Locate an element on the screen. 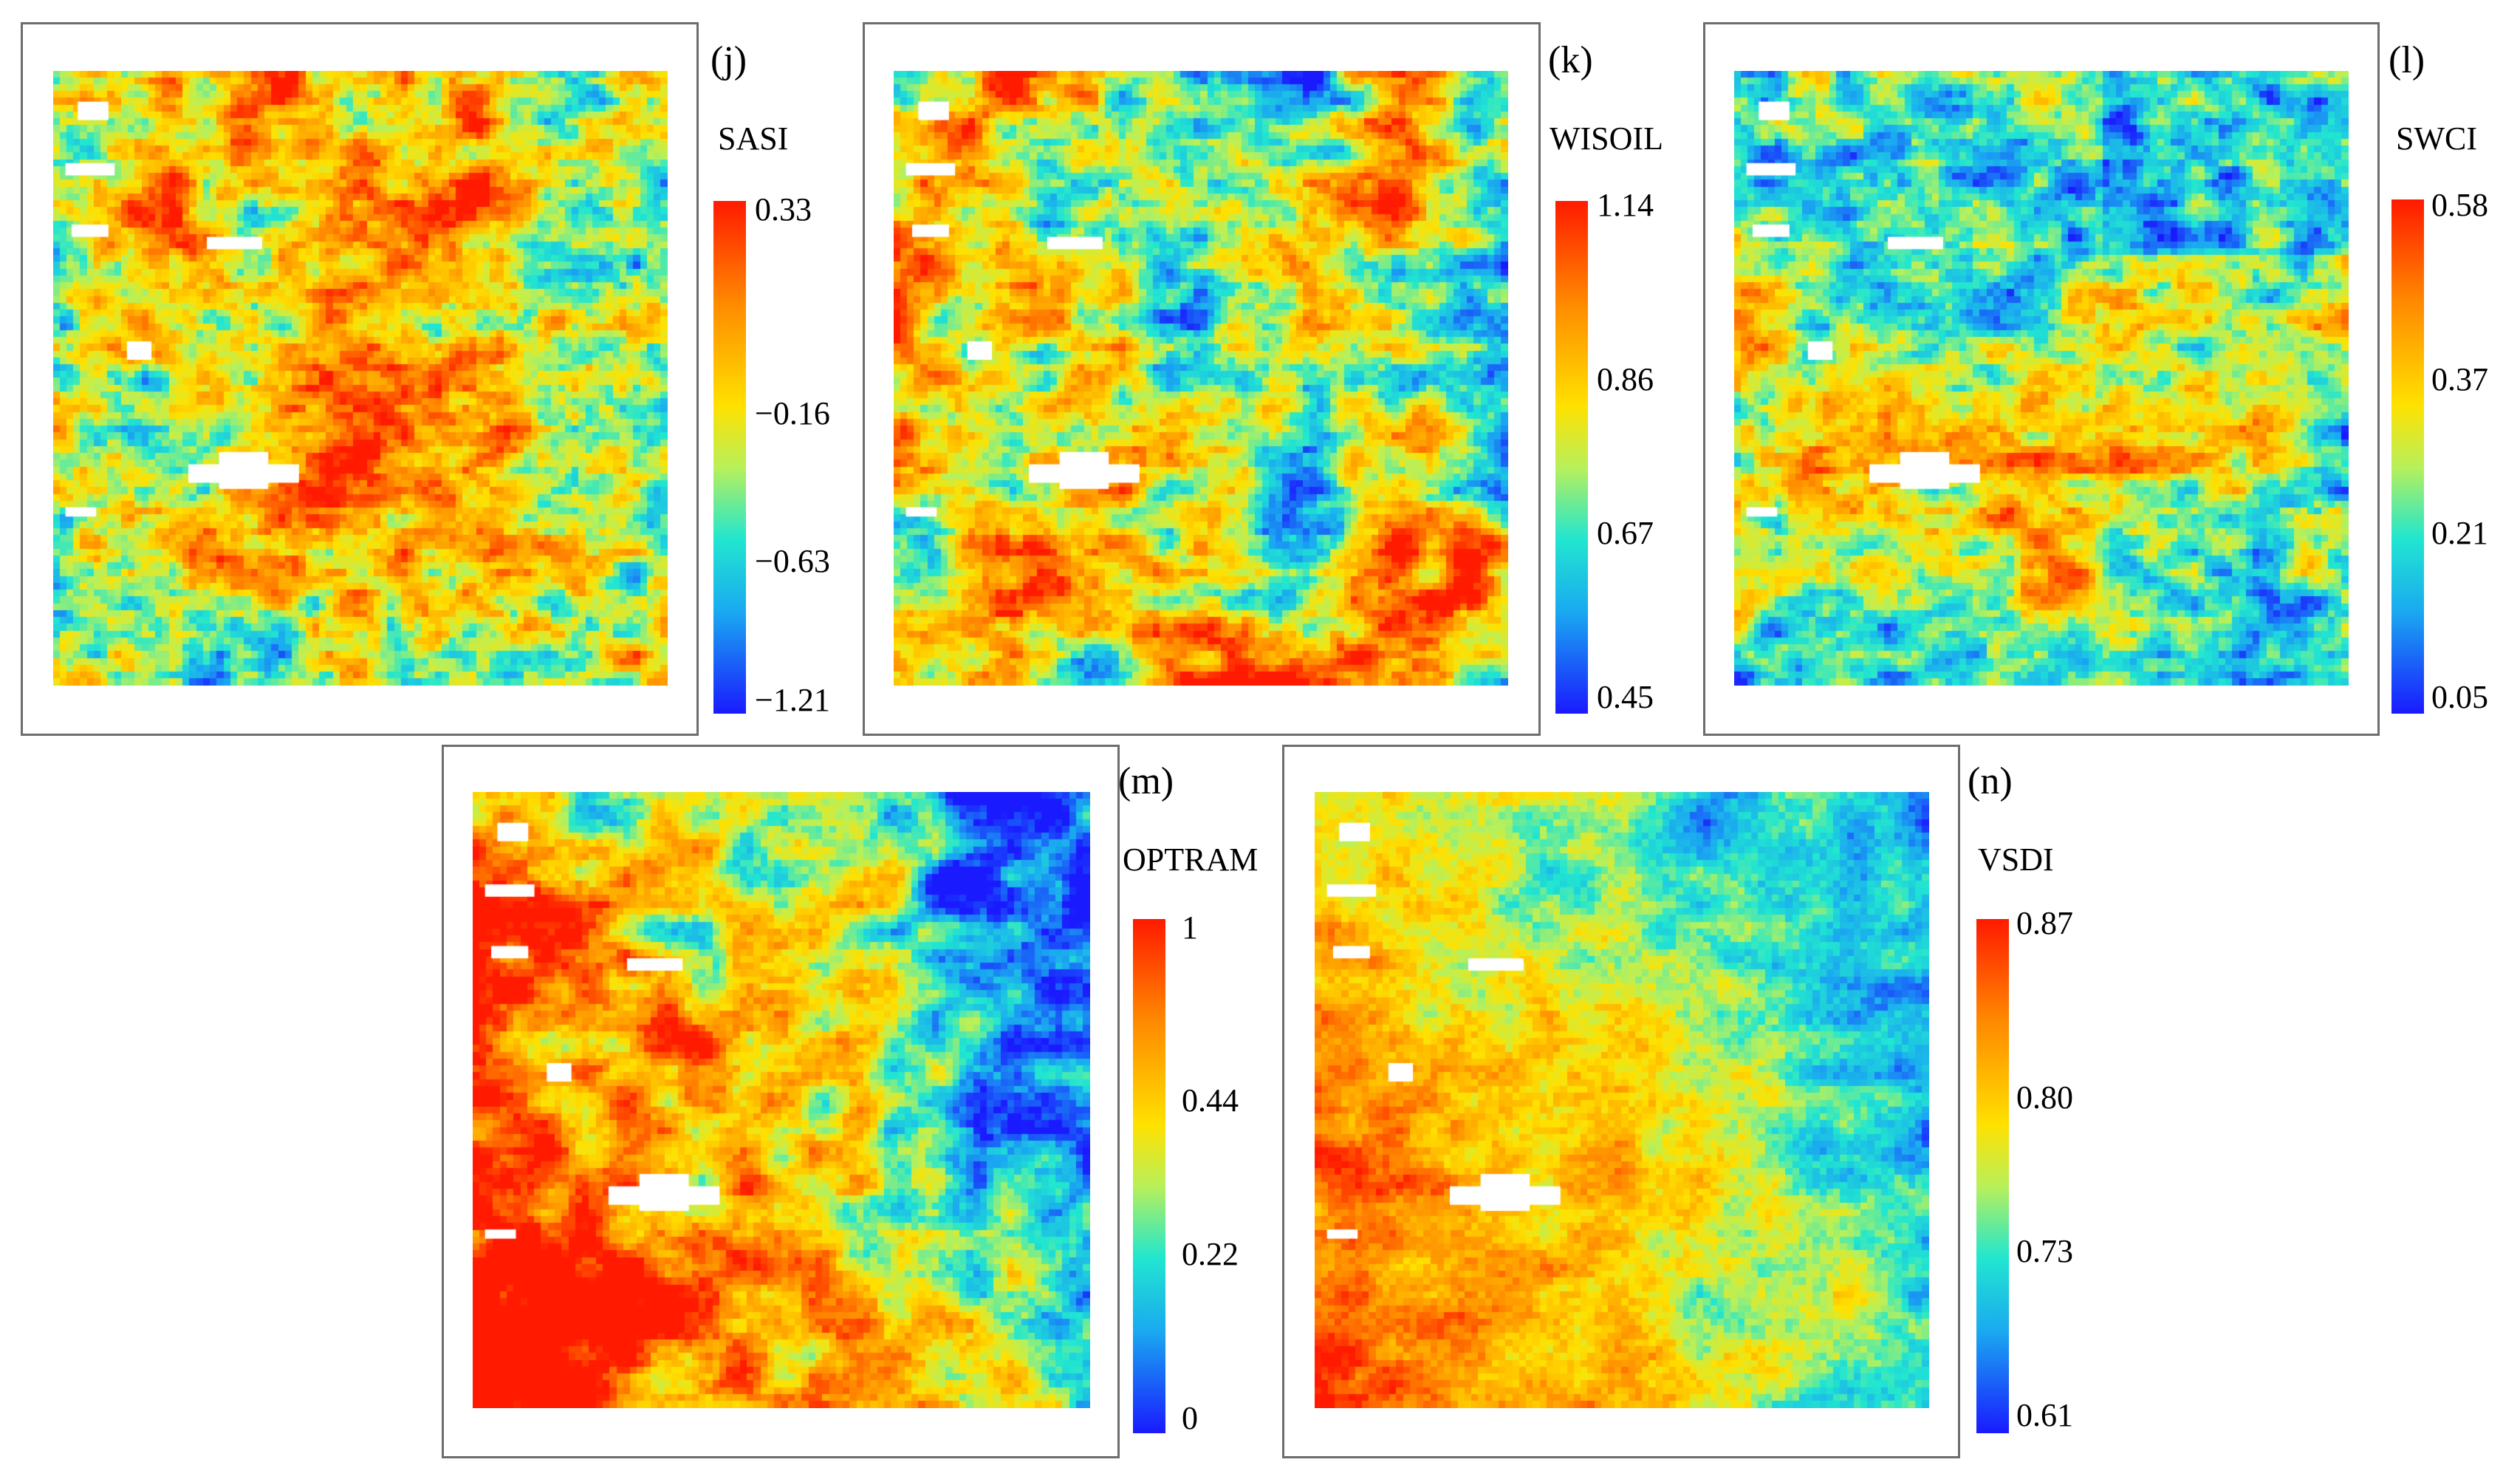 The width and height of the screenshot is (2520, 1482). panel-label-m: (m) is located at coordinates (1146, 781).